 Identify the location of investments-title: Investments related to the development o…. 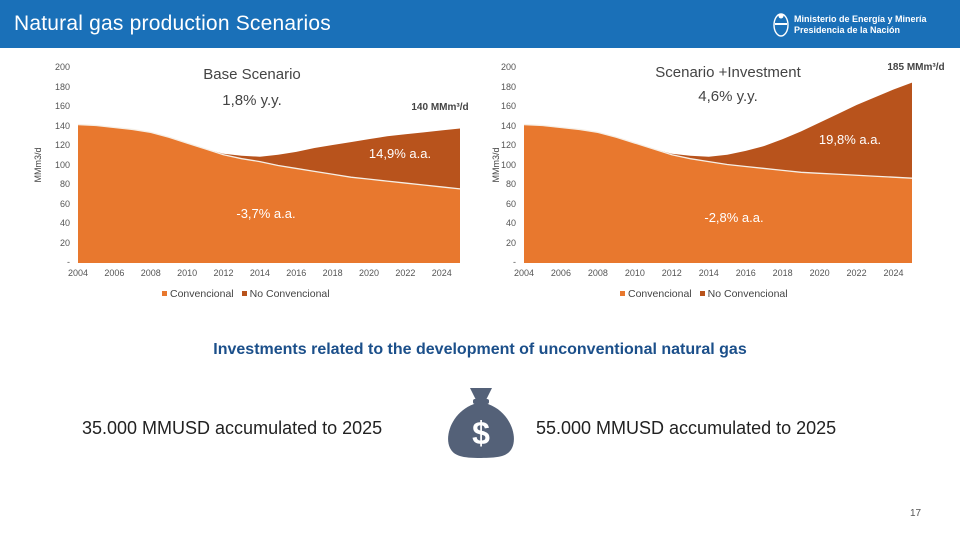
(480, 349).